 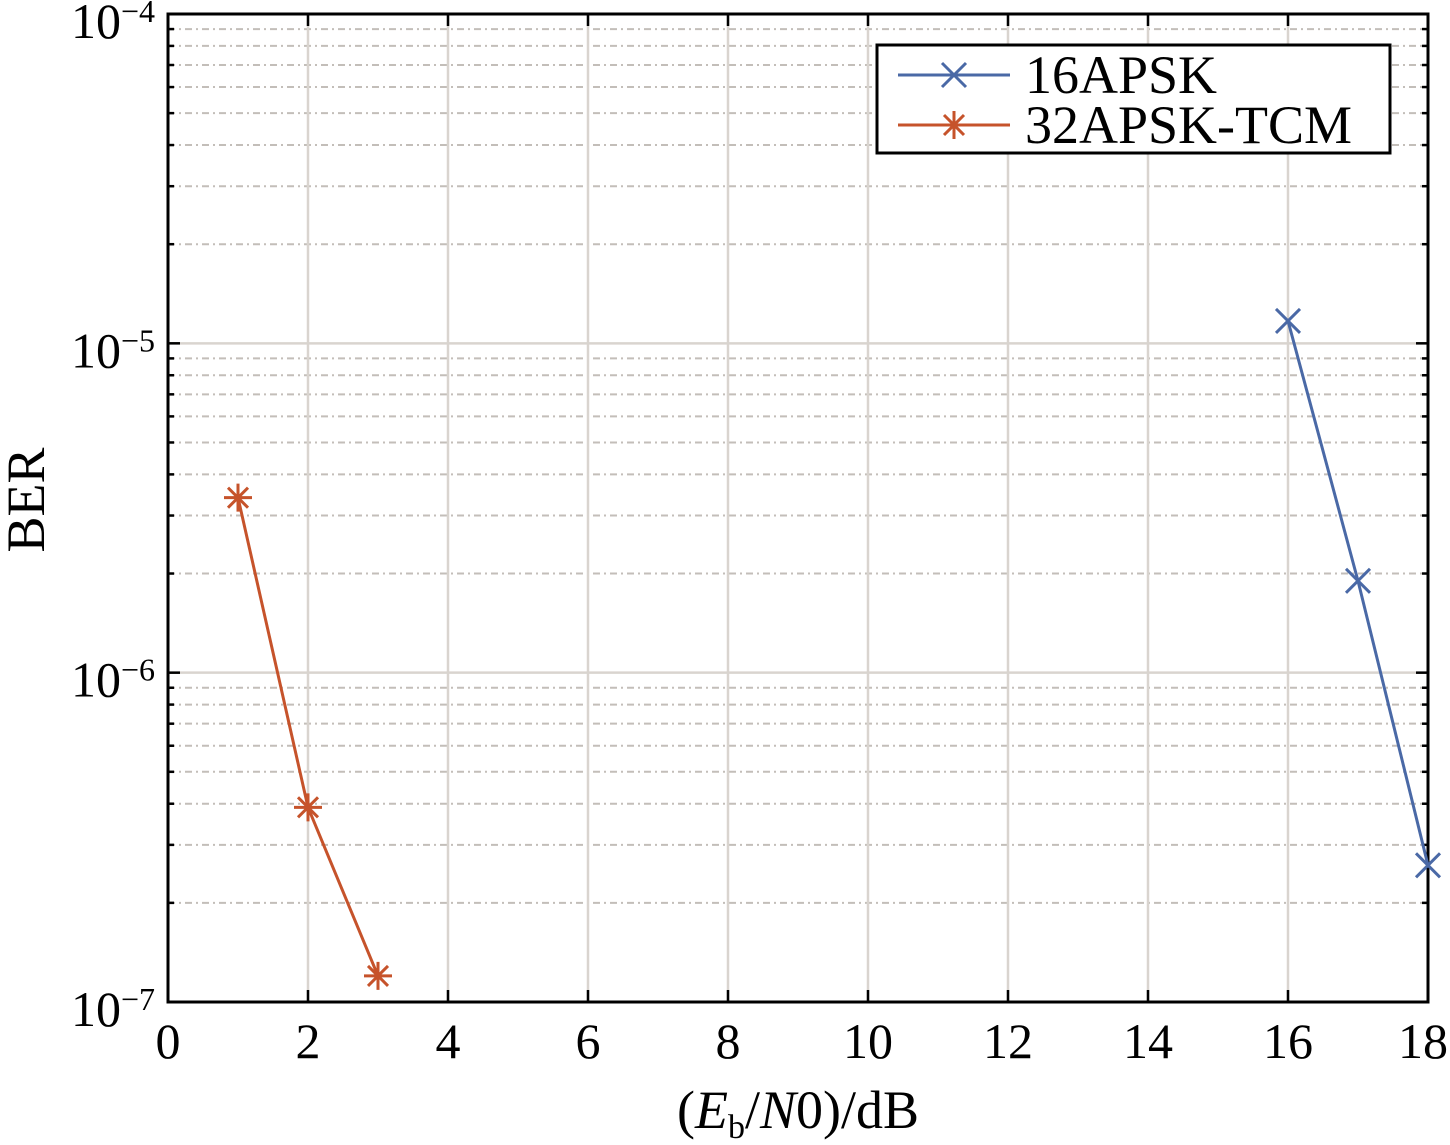 What do you see at coordinates (448, 1041) in the screenshot?
I see `x-tick-label: 4` at bounding box center [448, 1041].